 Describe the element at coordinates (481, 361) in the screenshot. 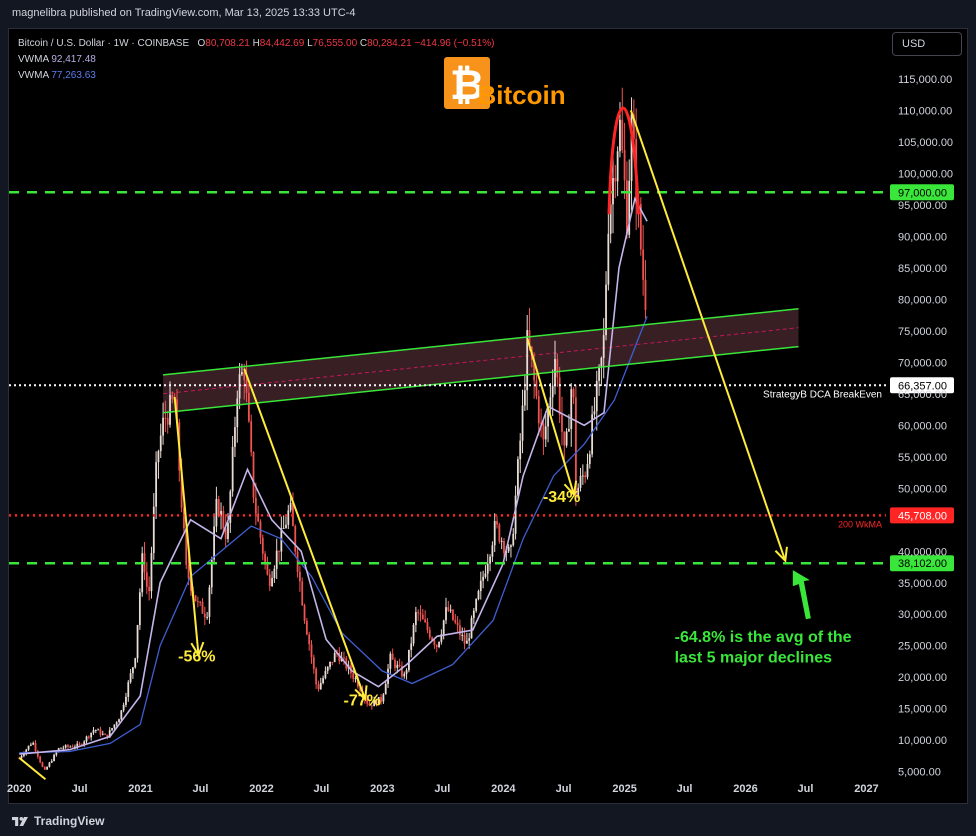

I see `channel-midline` at that location.